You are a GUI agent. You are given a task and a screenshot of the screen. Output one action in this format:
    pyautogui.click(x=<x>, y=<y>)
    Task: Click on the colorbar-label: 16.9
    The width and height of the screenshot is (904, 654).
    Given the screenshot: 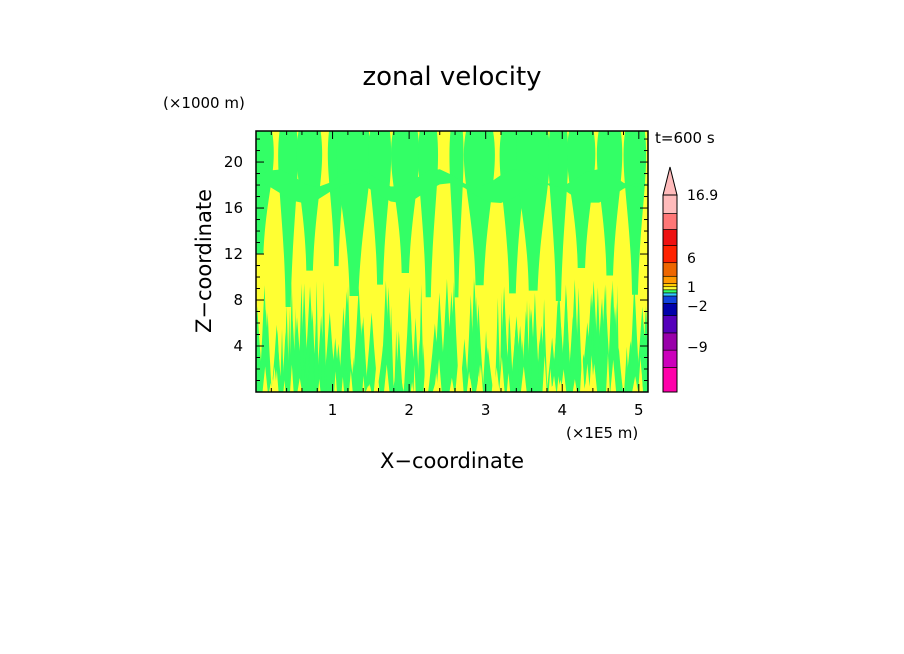 What is the action you would take?
    pyautogui.click(x=702, y=196)
    